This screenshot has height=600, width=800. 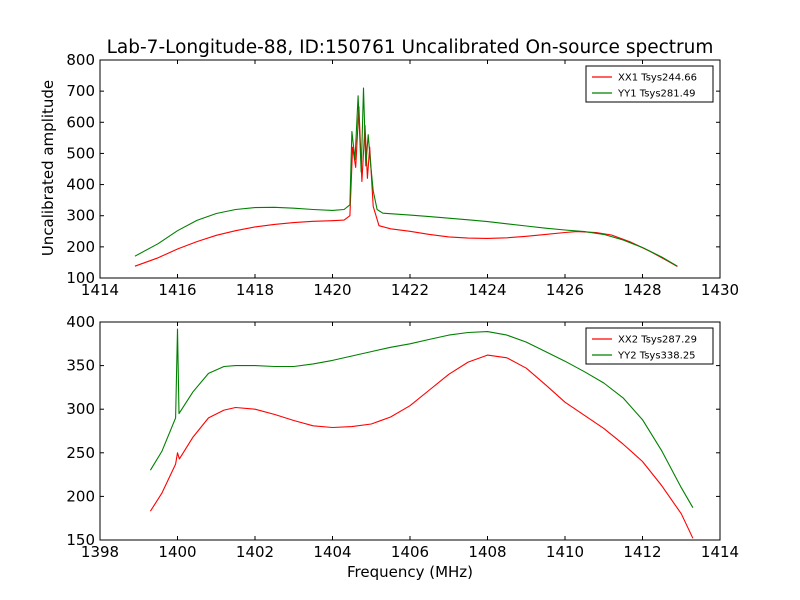 What do you see at coordinates (177, 290) in the screenshot?
I see `top-x-tick-label: 1416` at bounding box center [177, 290].